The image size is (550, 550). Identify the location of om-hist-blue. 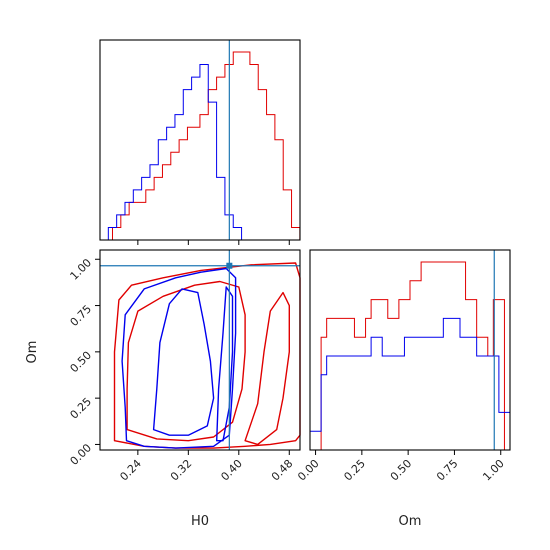
(410, 383).